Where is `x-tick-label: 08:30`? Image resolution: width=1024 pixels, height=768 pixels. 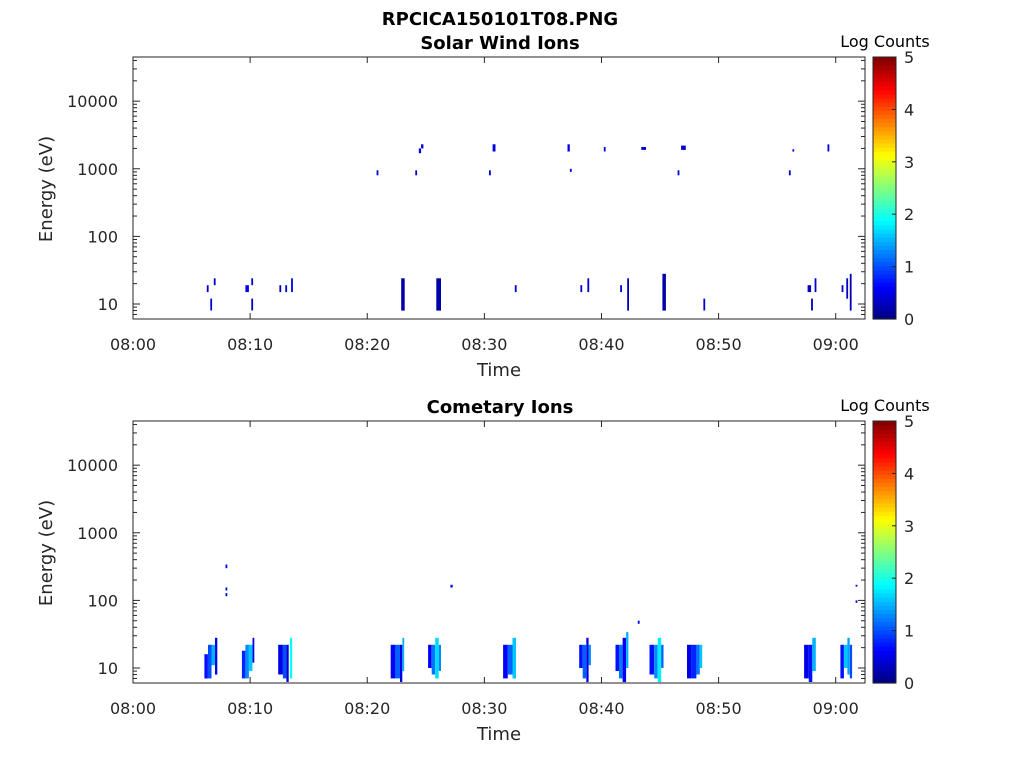 x-tick-label: 08:30 is located at coordinates (484, 344).